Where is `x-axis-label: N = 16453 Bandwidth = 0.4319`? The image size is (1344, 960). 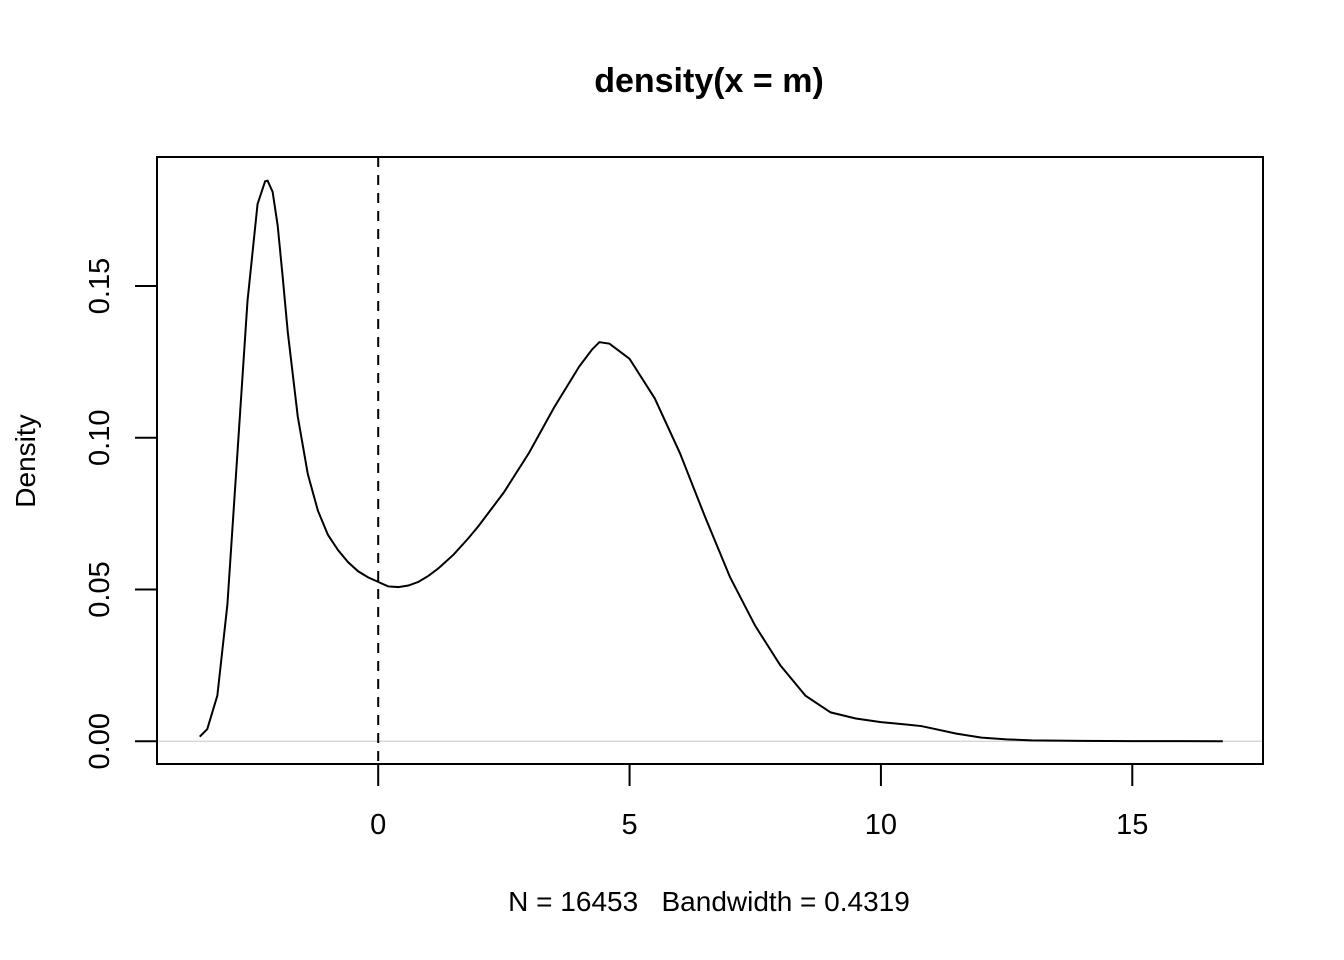 x-axis-label: N = 16453 Bandwidth = 0.4319 is located at coordinates (709, 901).